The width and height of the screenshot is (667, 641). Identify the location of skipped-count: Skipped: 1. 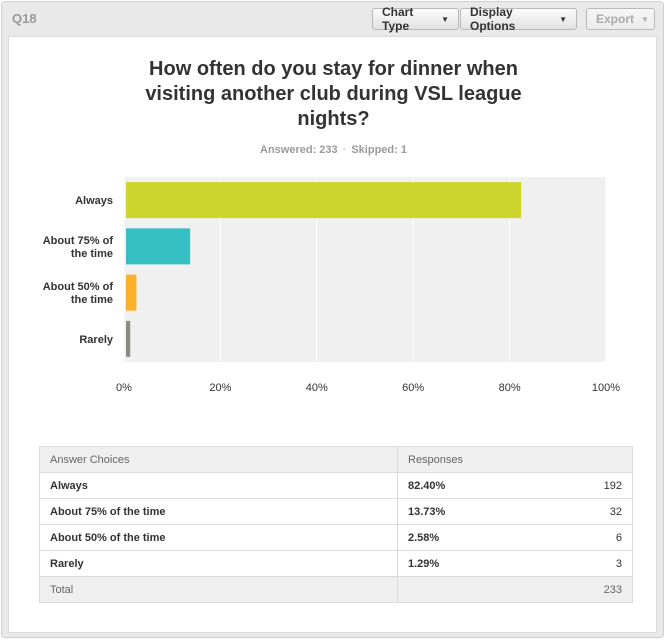
(379, 150).